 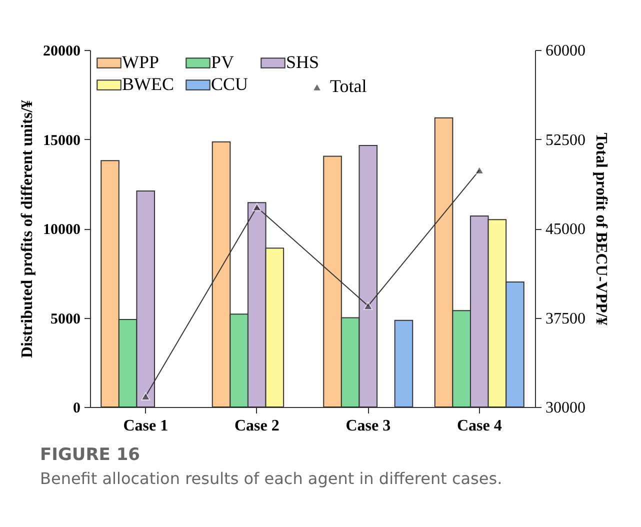 I want to click on x-tick-label: Case 2, so click(x=257, y=426).